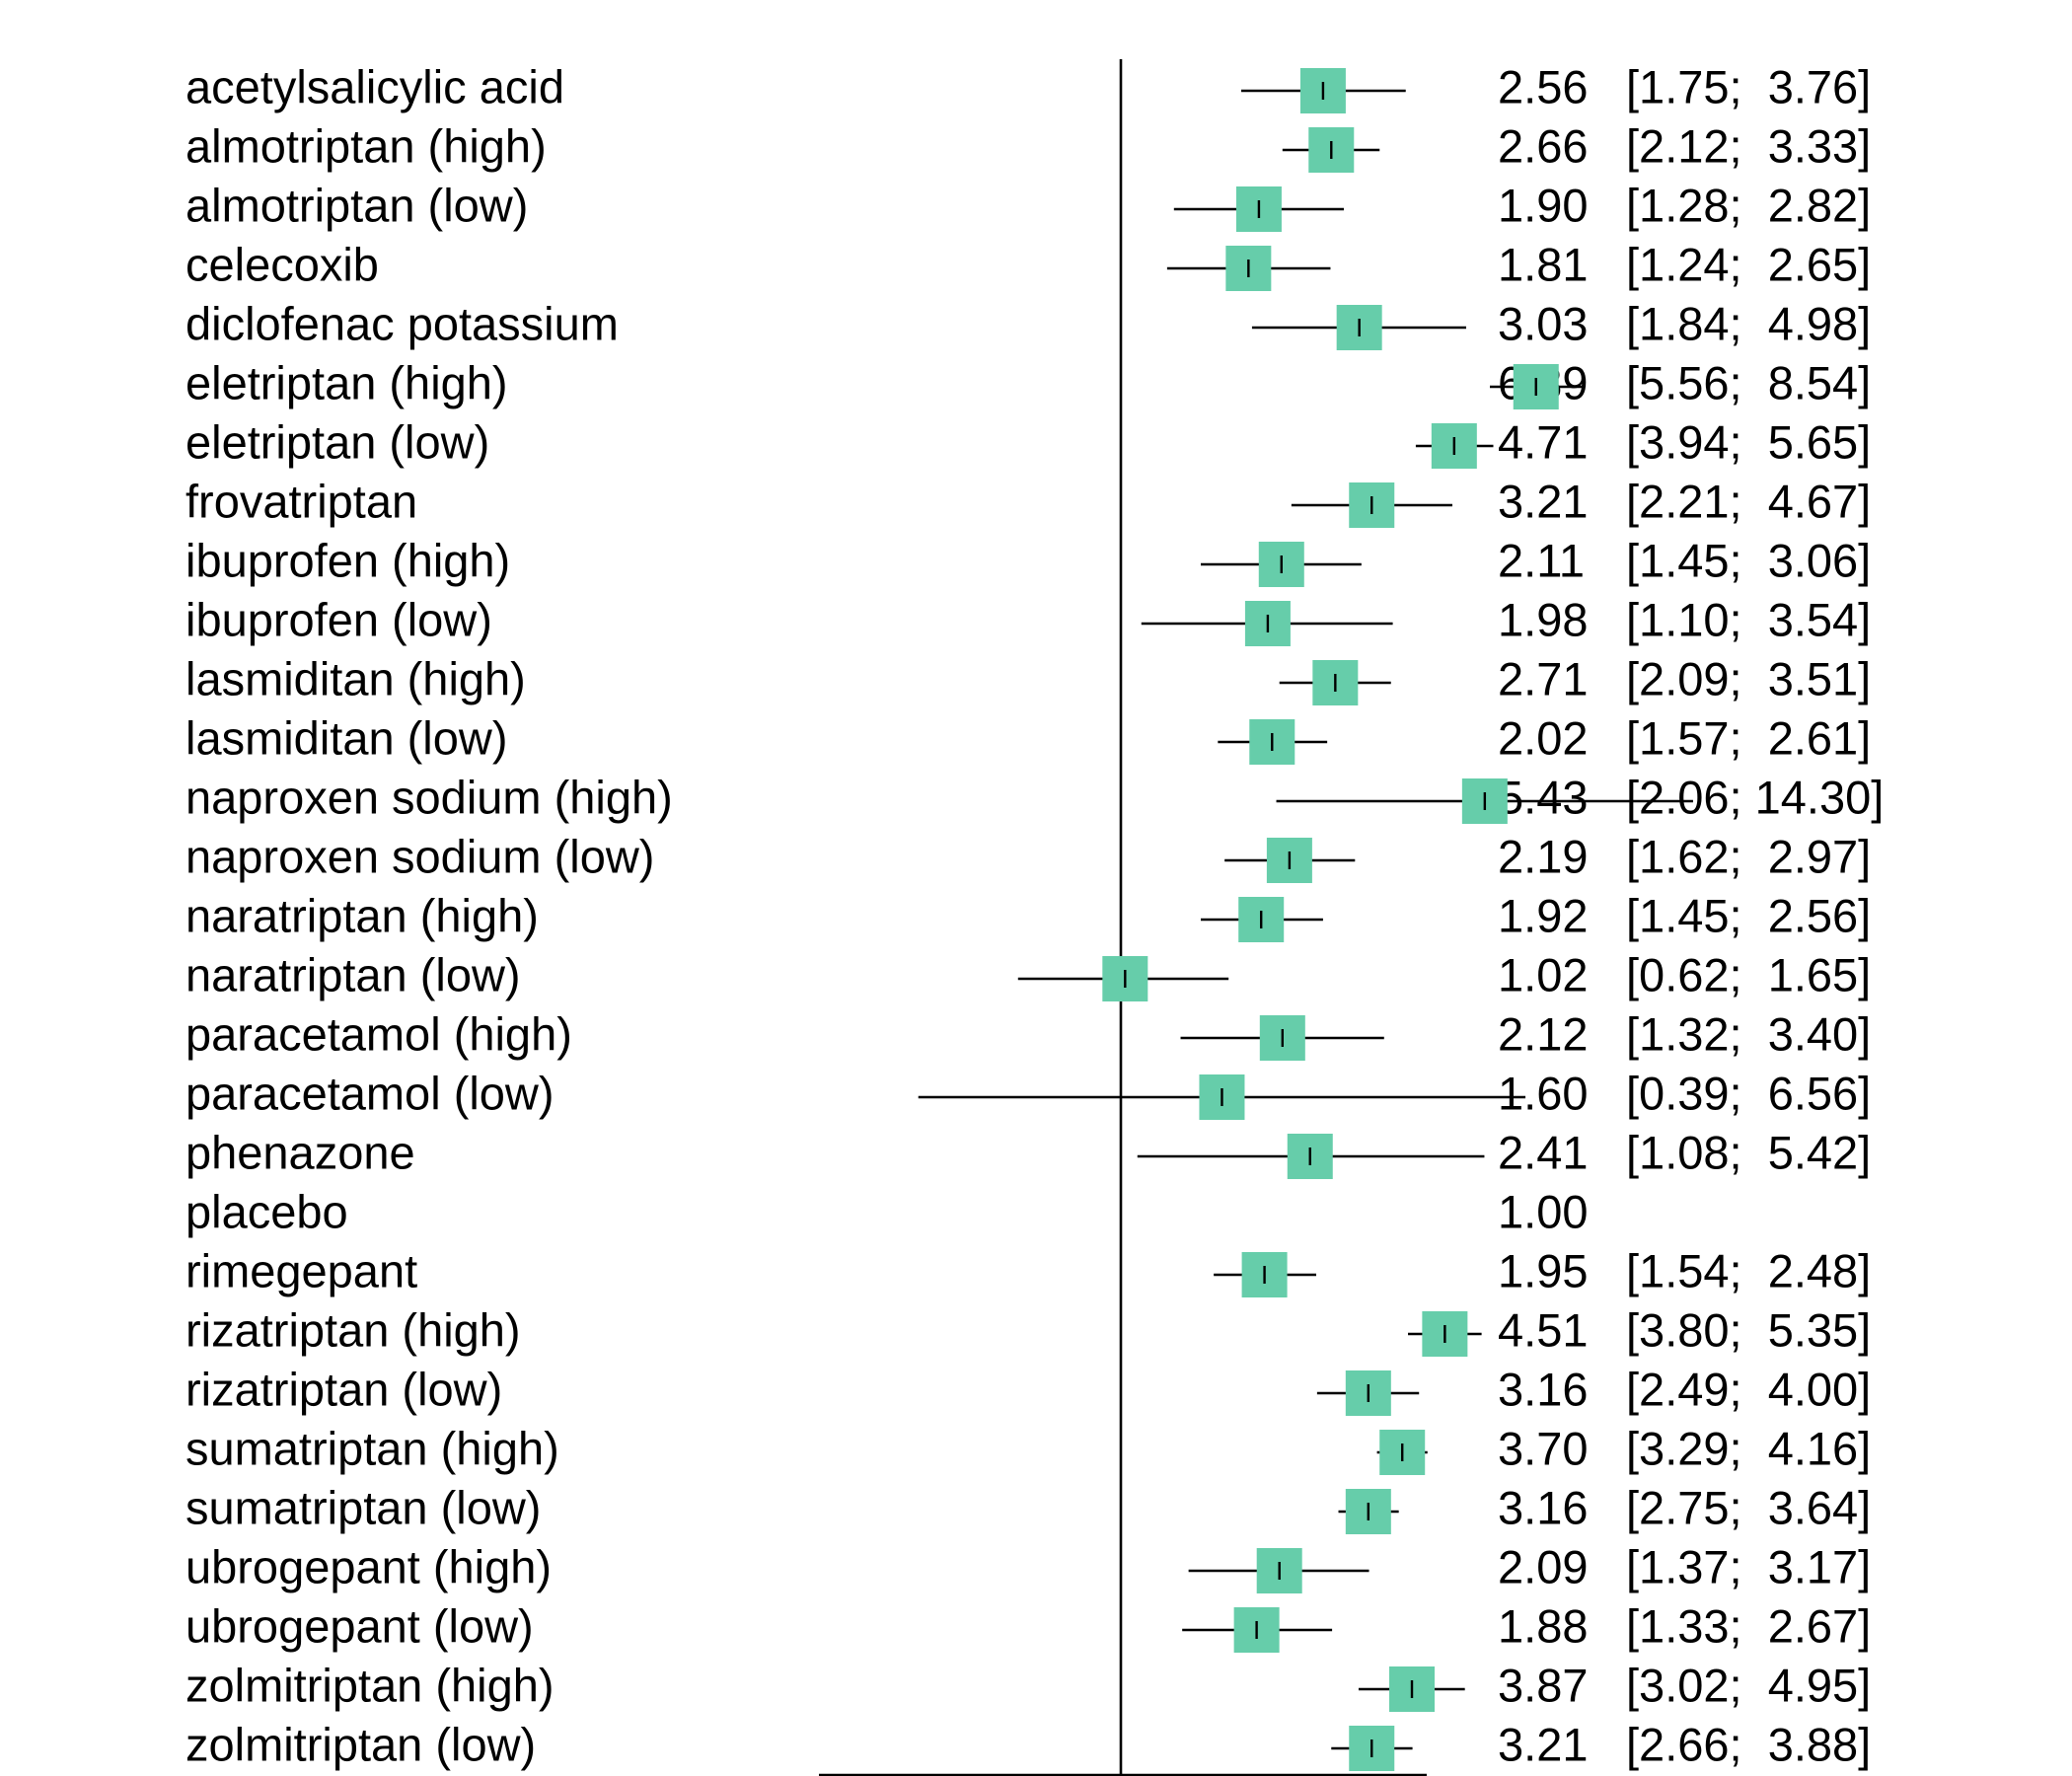  Describe the element at coordinates (1543, 86) in the screenshot. I see `row-estimate-value: 2.56` at that location.